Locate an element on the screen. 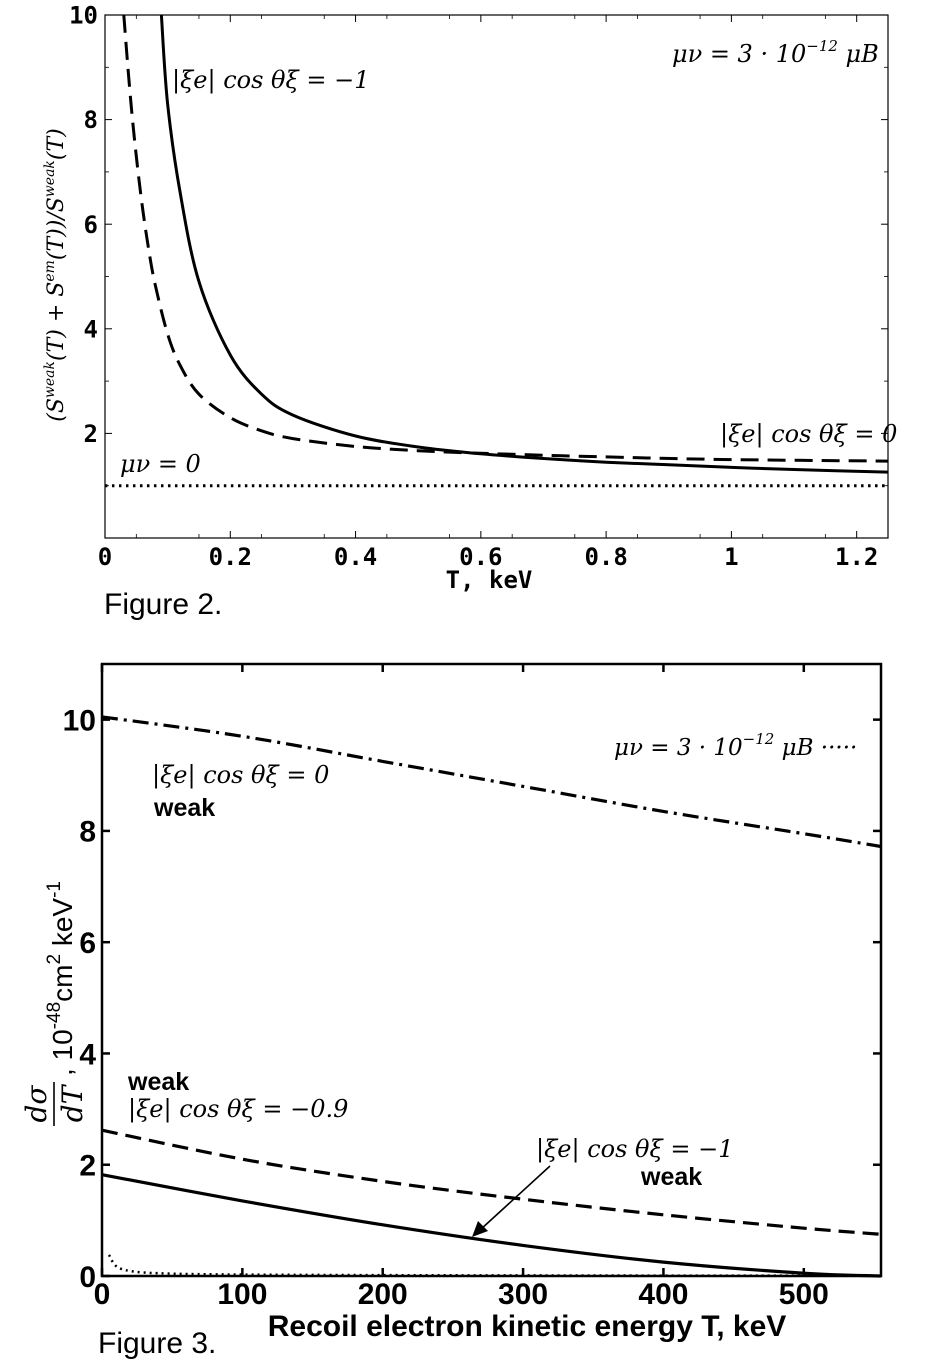 This screenshot has height=1362, width=927. fig3-y-tick-labels: 0 2 4 6 8 10 is located at coordinates (80, 998).